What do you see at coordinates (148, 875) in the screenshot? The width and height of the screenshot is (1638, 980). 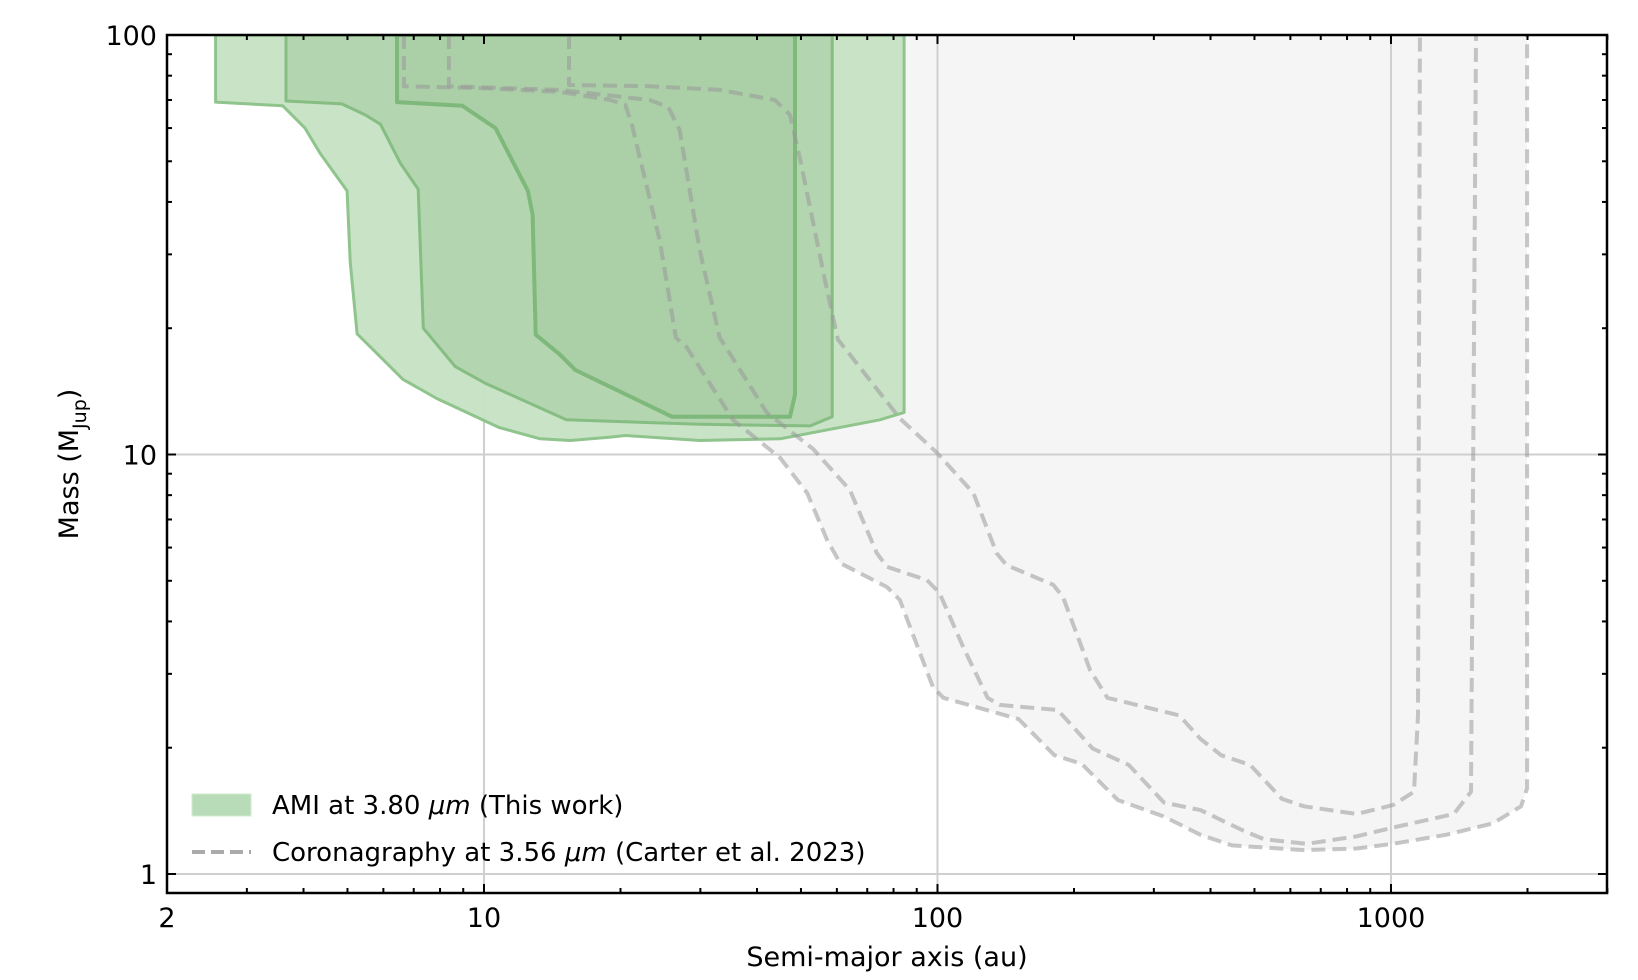 I see `y-tick-label: 1` at bounding box center [148, 875].